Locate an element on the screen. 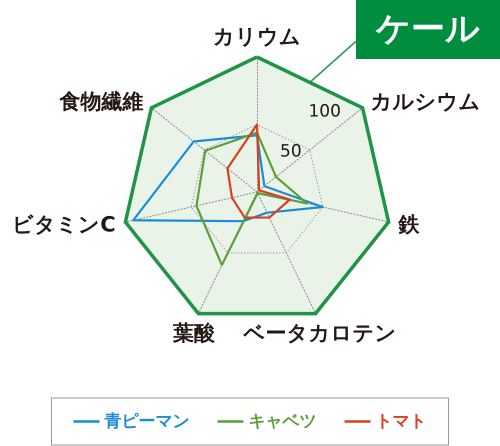  legend-label: 青ピーマン is located at coordinates (147, 422).